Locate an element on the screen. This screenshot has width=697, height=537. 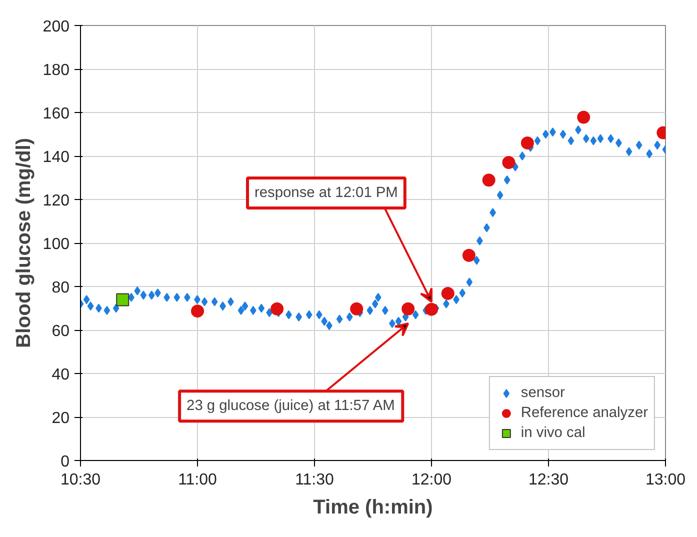
x-tick-label: 11:30 is located at coordinates (314, 480).